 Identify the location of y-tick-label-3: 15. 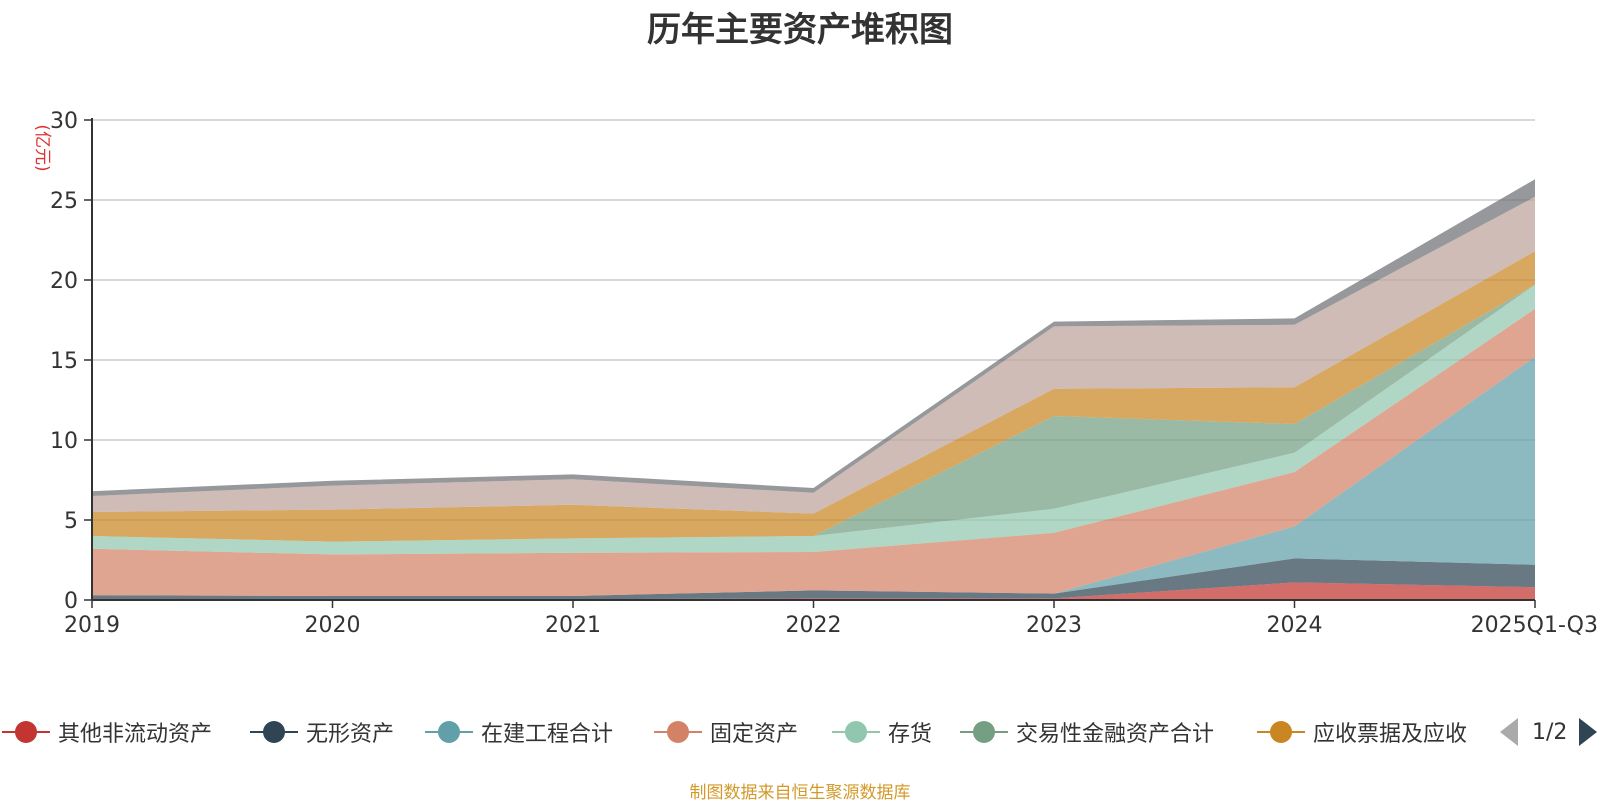
(64, 361).